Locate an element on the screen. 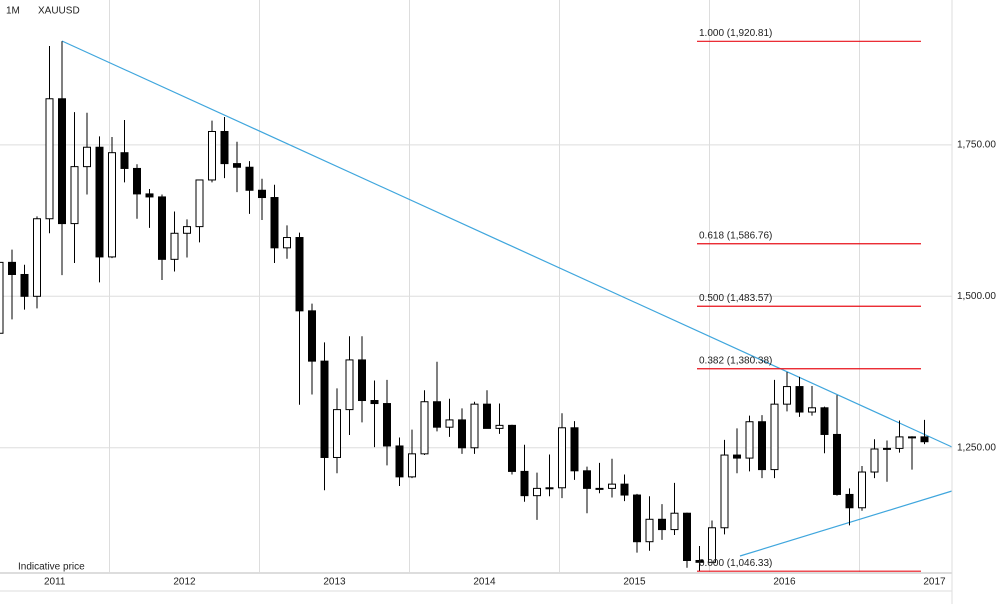 This screenshot has width=1005, height=604. y-tick-label: 1,500.00 is located at coordinates (976, 296).